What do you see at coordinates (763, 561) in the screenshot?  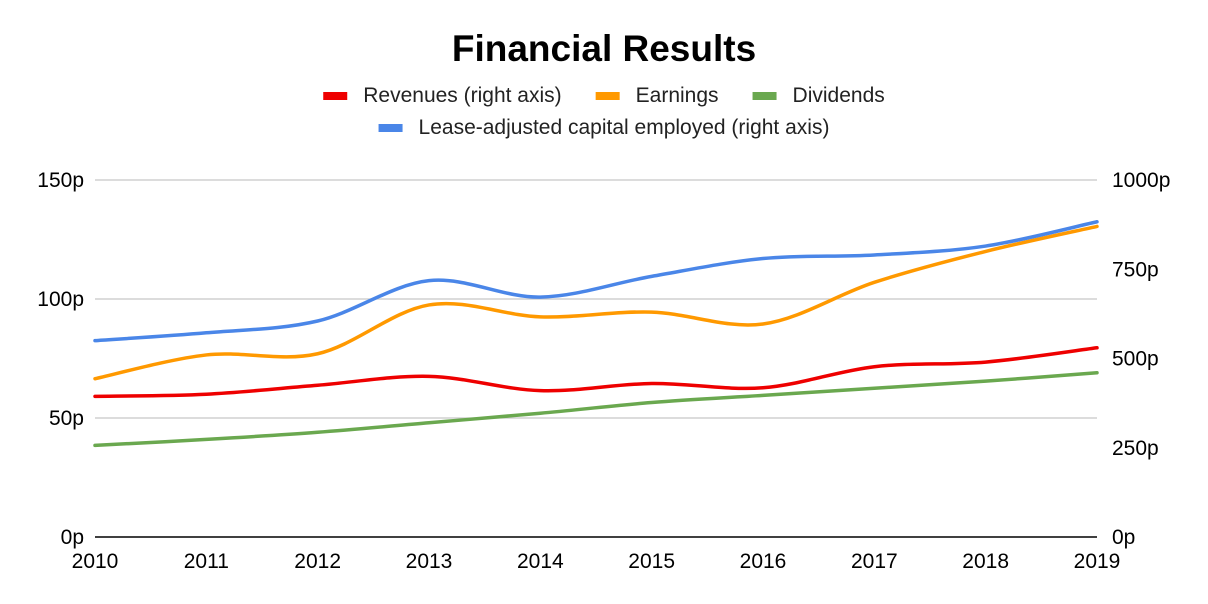 I see `x-axis-tick-label: 2016` at bounding box center [763, 561].